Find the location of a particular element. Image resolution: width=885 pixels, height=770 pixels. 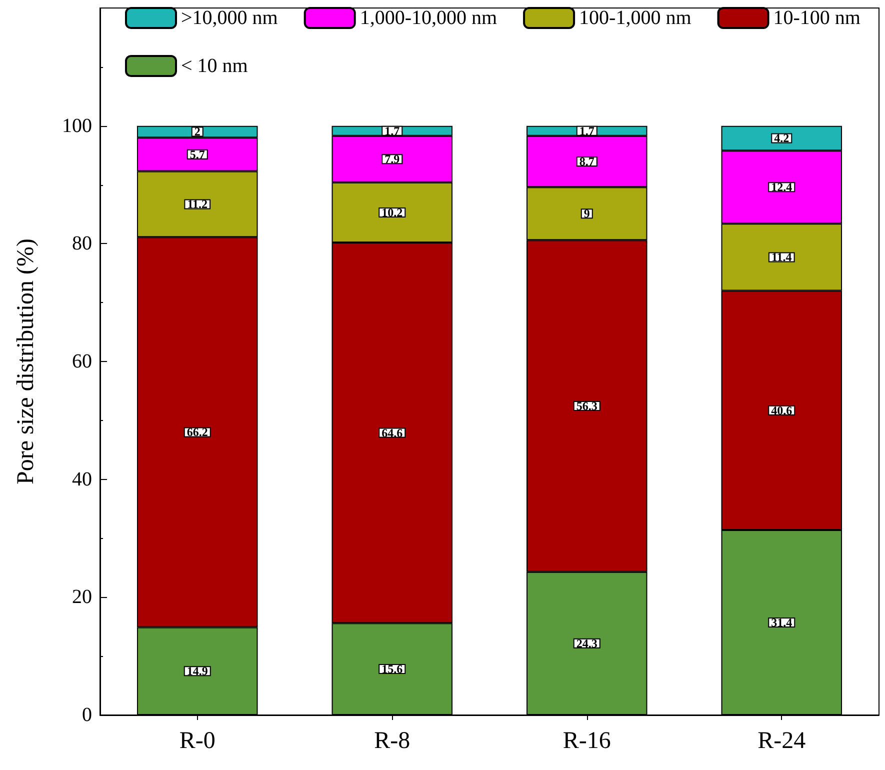

data-label: 4.2 is located at coordinates (782, 138).